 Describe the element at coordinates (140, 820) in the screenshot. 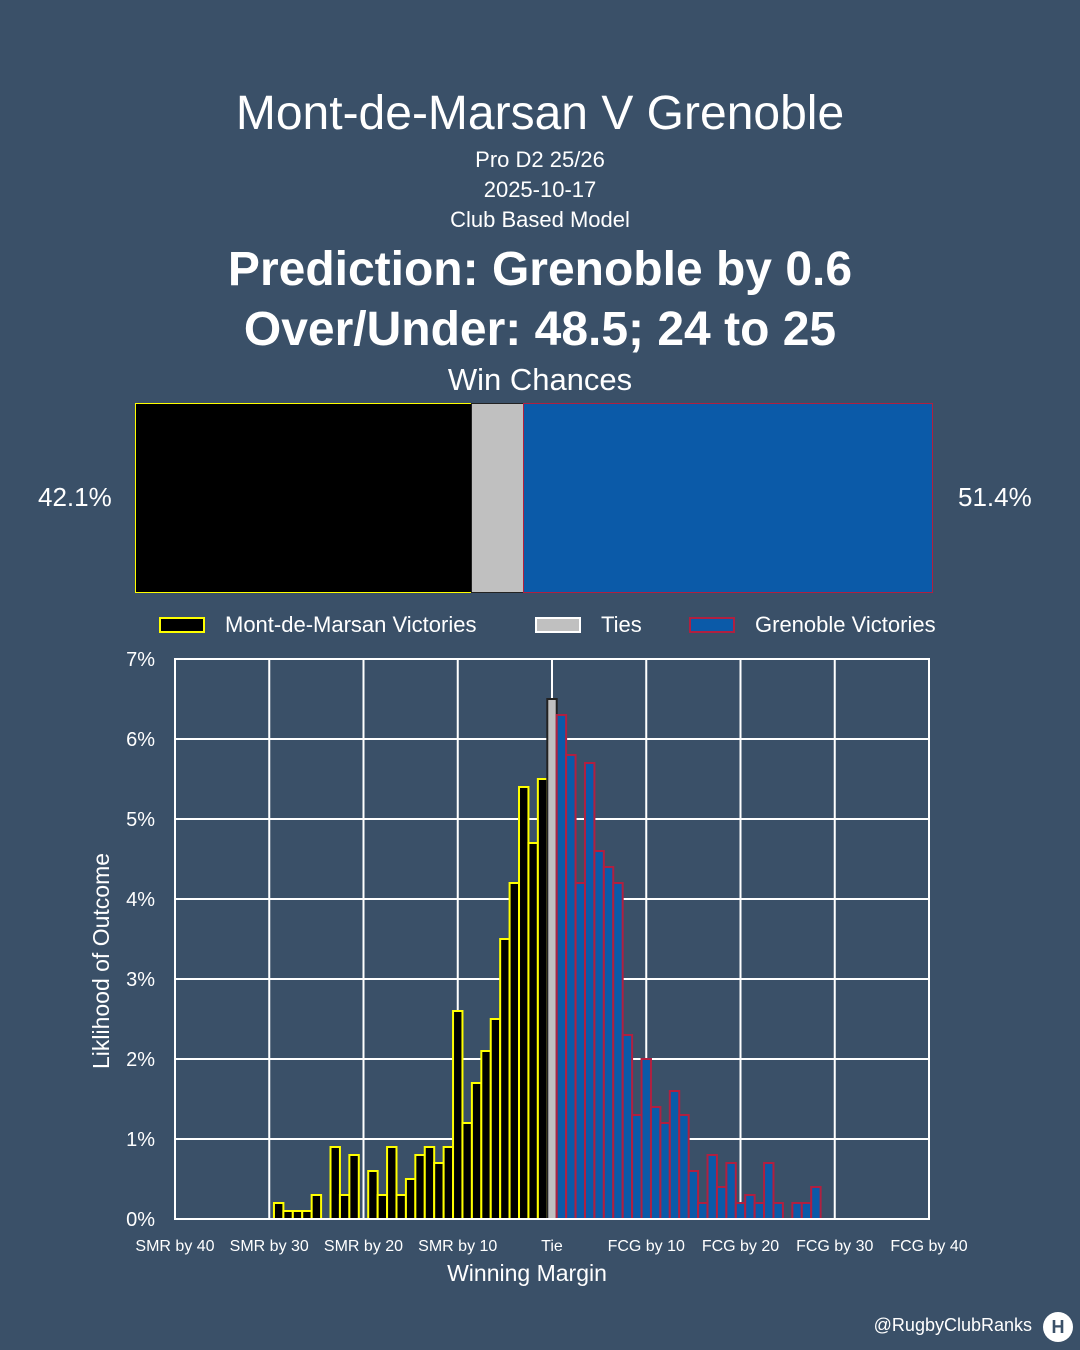

I see `y-tick-label: 5%` at that location.